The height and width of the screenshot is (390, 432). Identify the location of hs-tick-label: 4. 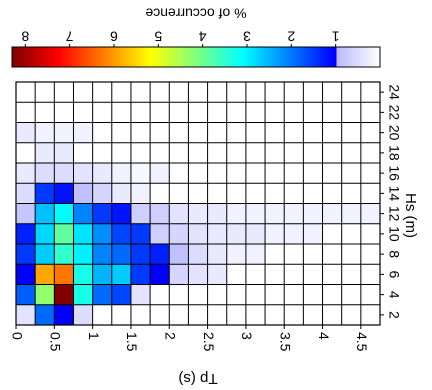
(324, 336).